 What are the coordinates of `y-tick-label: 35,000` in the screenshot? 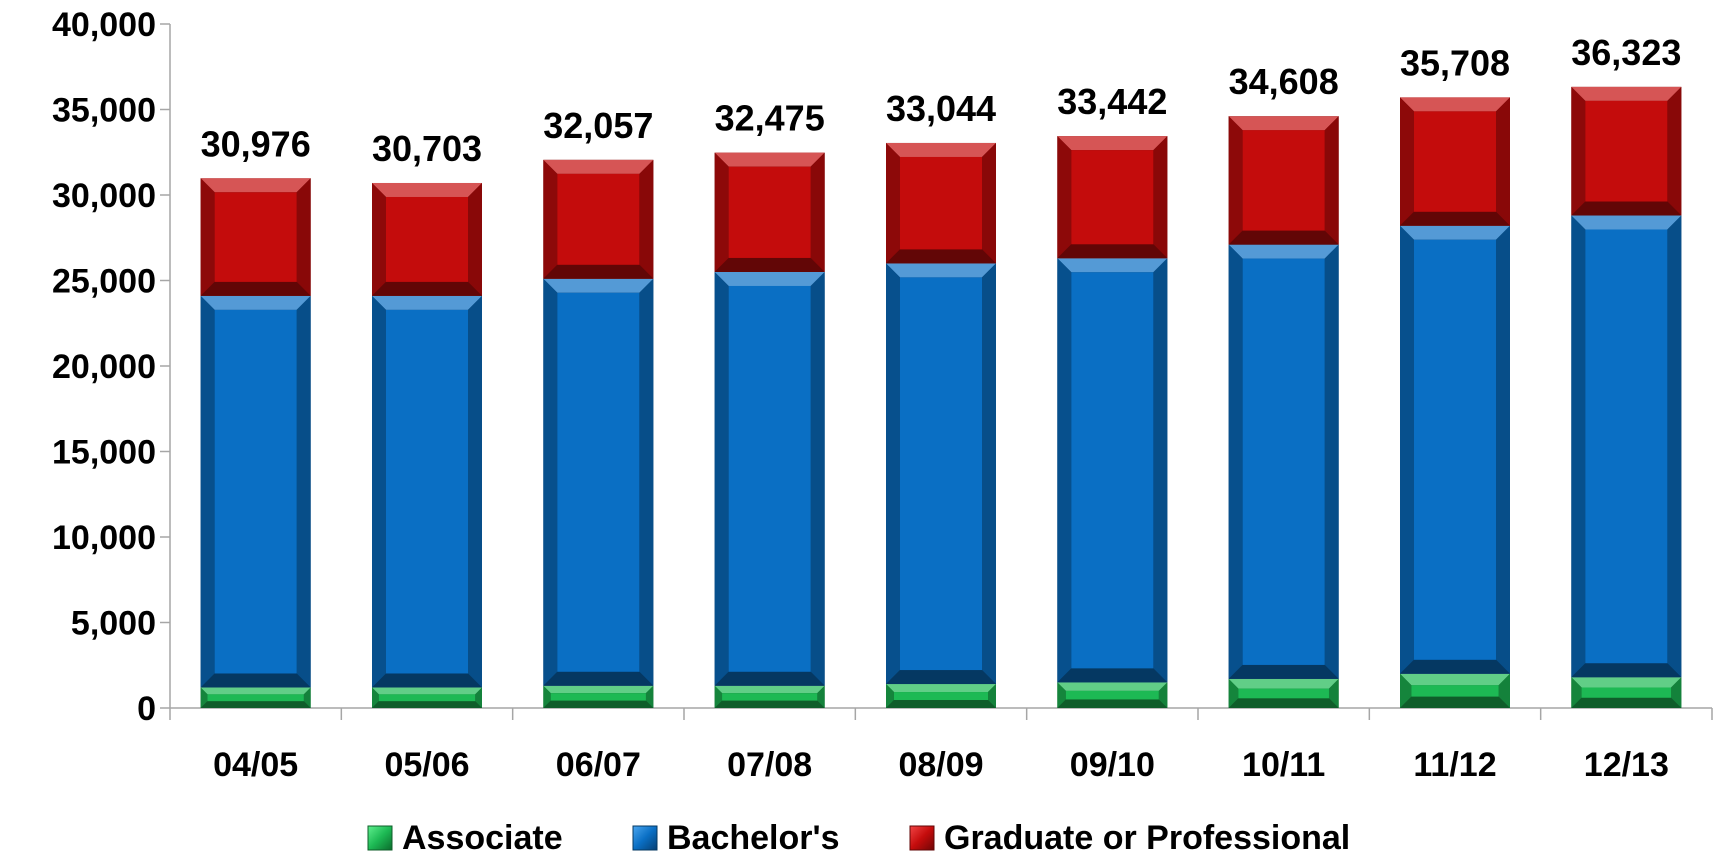 It's located at (104, 111).